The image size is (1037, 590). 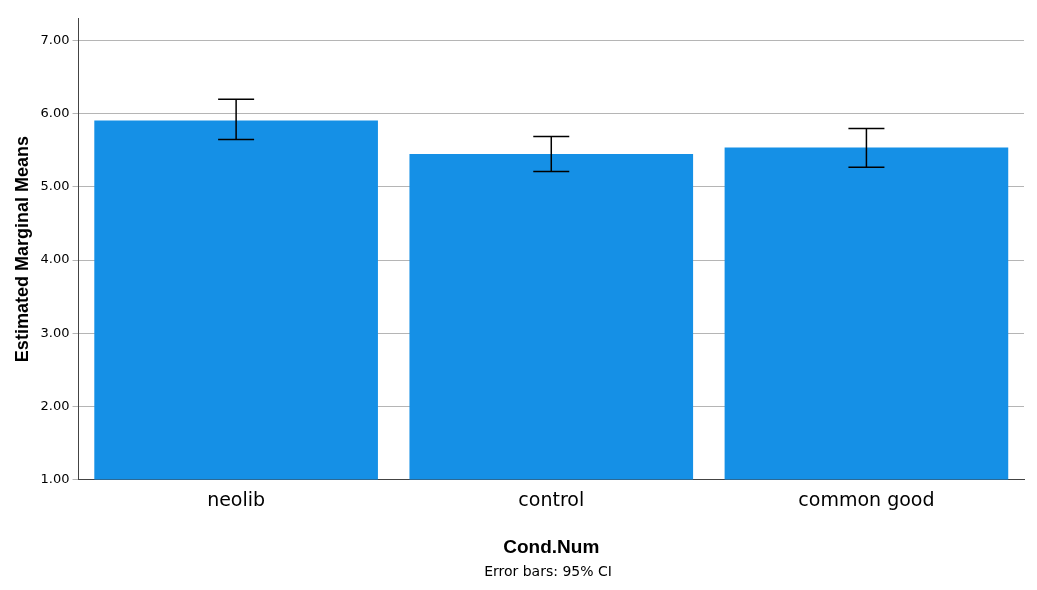 I want to click on x-tick-label: neolib, so click(x=236, y=498).